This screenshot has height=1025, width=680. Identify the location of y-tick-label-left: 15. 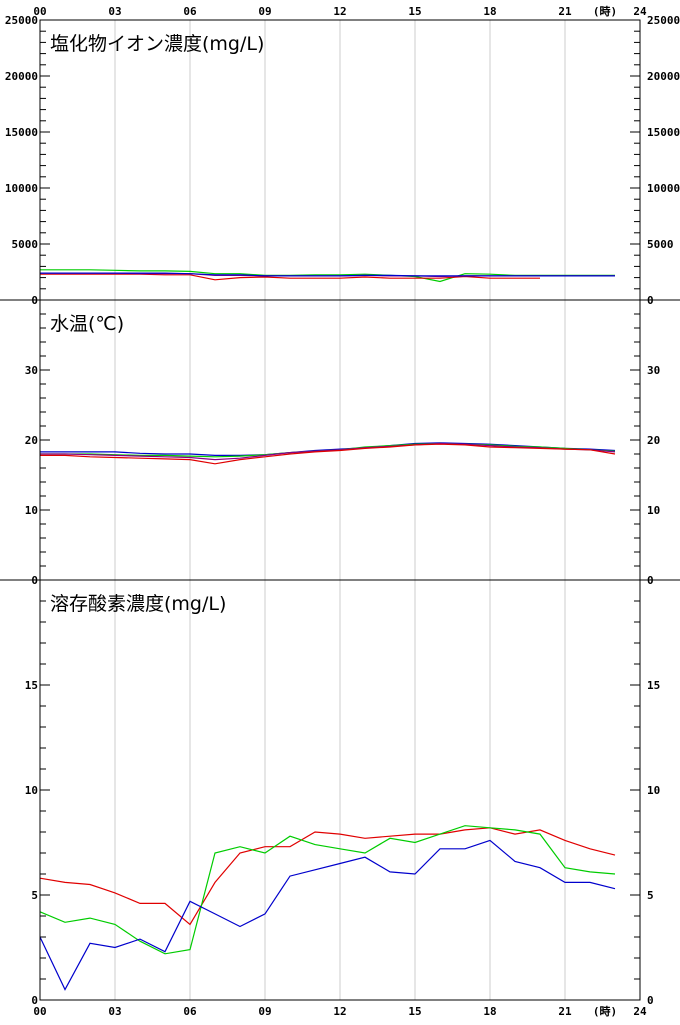
(31, 685).